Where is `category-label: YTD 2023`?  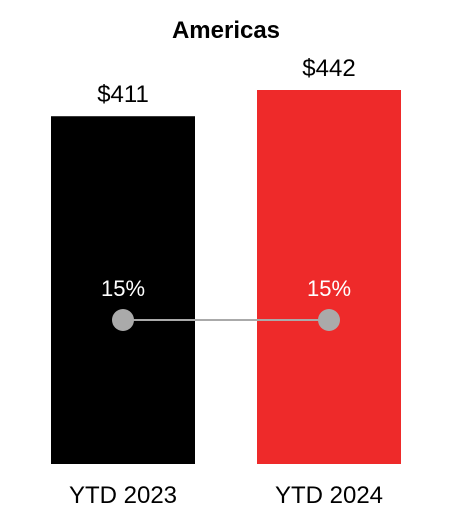
category-label: YTD 2023 is located at coordinates (123, 495).